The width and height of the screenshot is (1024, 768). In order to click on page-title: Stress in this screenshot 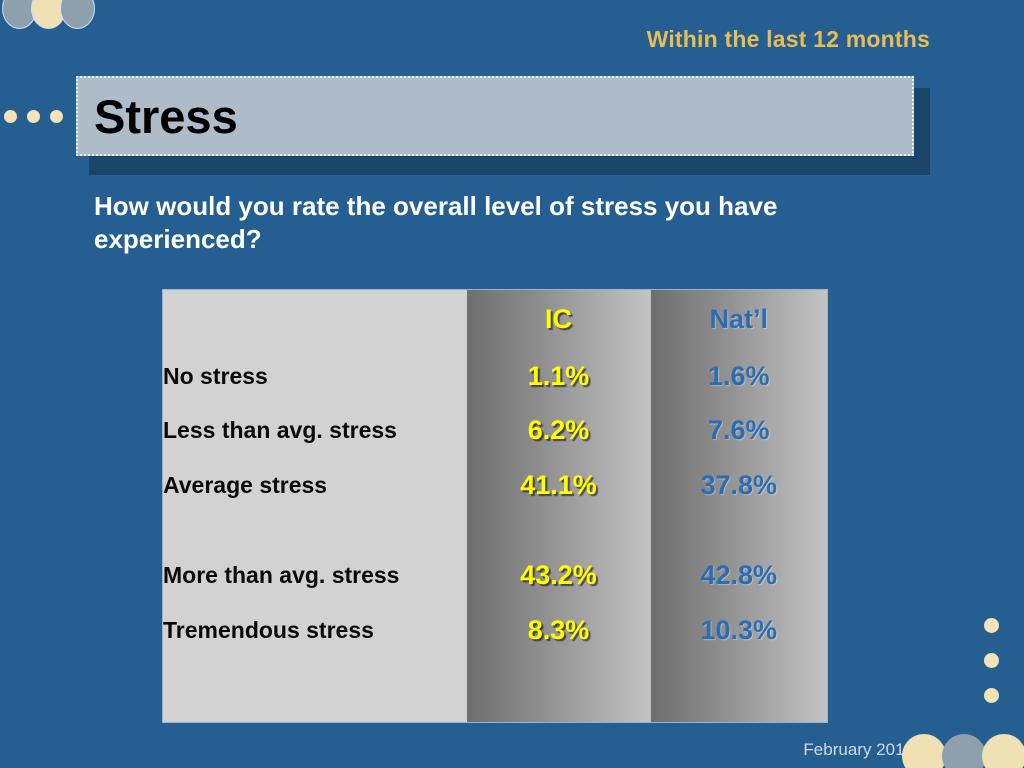, I will do `click(166, 116)`.